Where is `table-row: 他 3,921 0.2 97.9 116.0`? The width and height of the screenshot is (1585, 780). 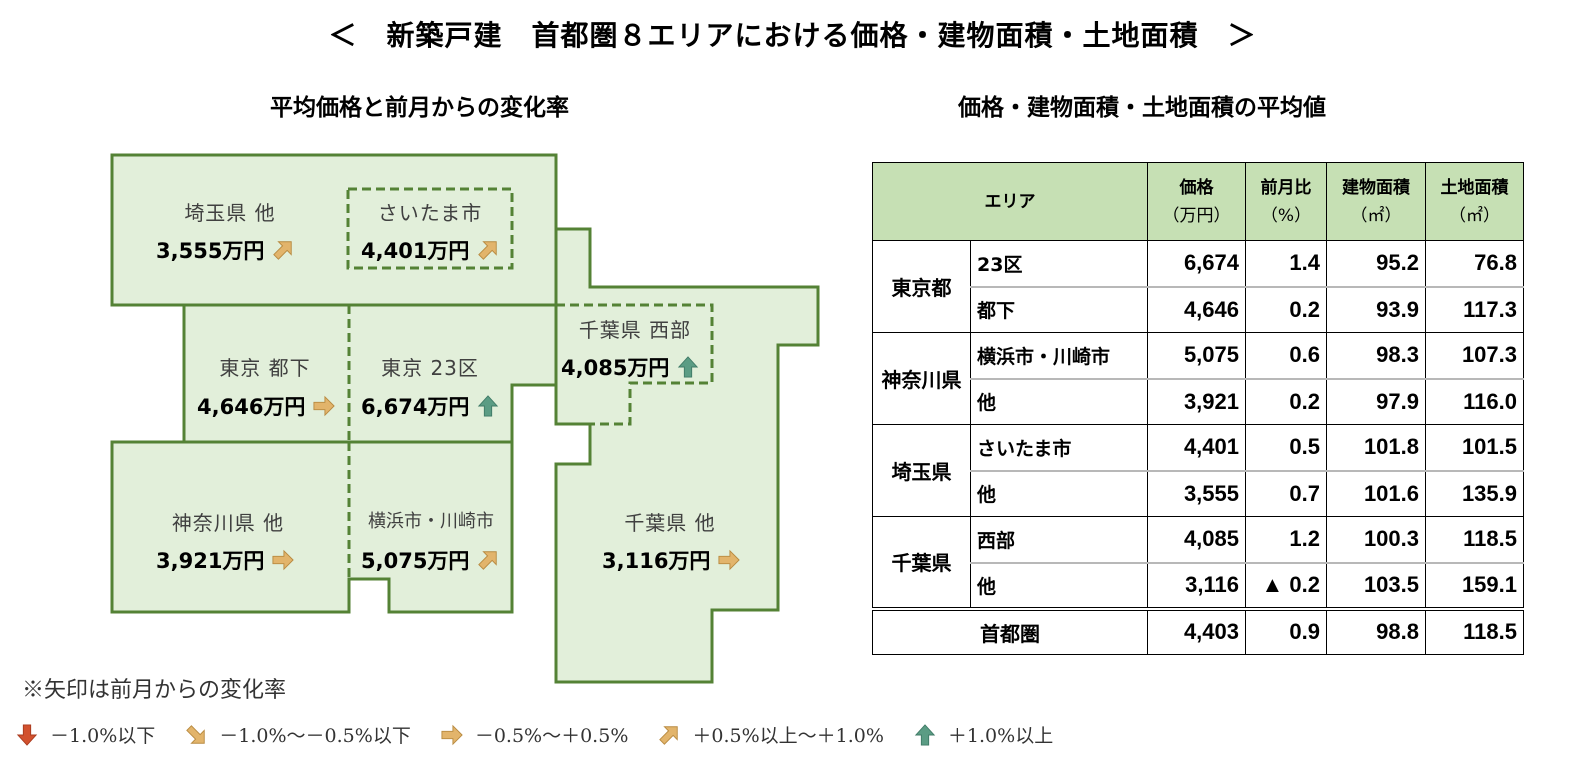
table-row: 他 3,921 0.2 97.9 116.0 is located at coordinates (1198, 401).